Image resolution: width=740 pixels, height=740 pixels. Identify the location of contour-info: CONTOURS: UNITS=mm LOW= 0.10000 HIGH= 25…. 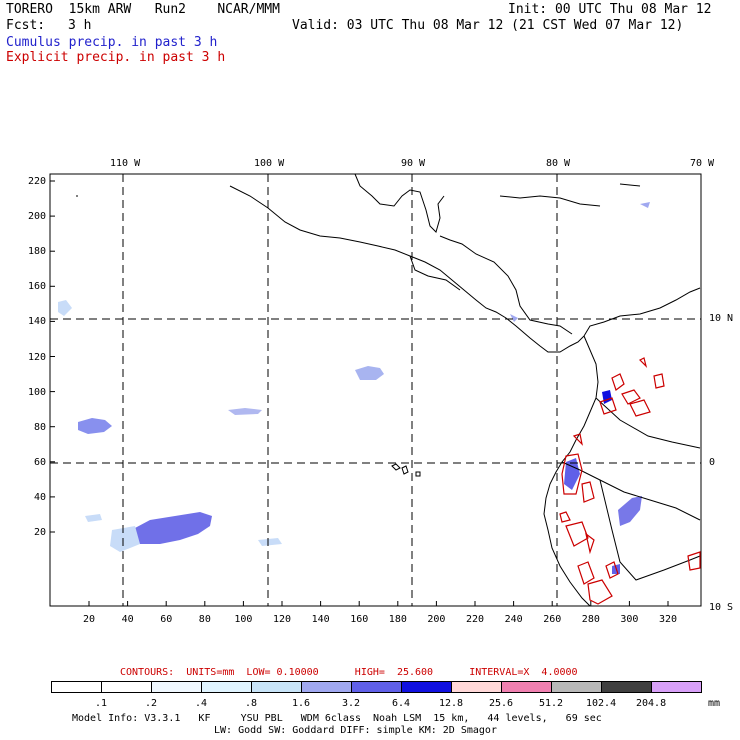
(349, 672).